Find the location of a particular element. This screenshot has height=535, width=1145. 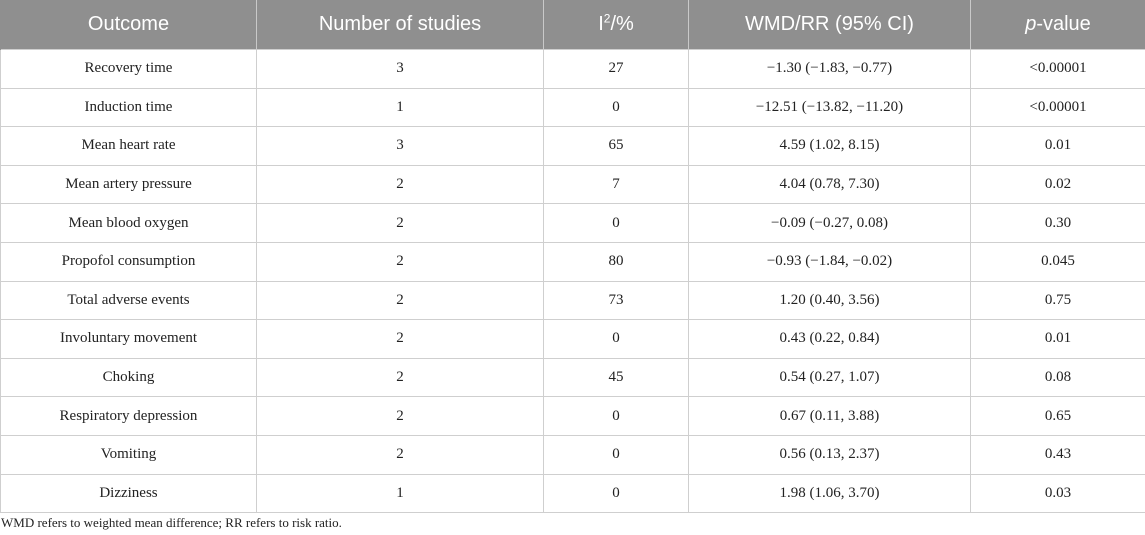

header-i-squared-superscript: 2 is located at coordinates (607, 18).